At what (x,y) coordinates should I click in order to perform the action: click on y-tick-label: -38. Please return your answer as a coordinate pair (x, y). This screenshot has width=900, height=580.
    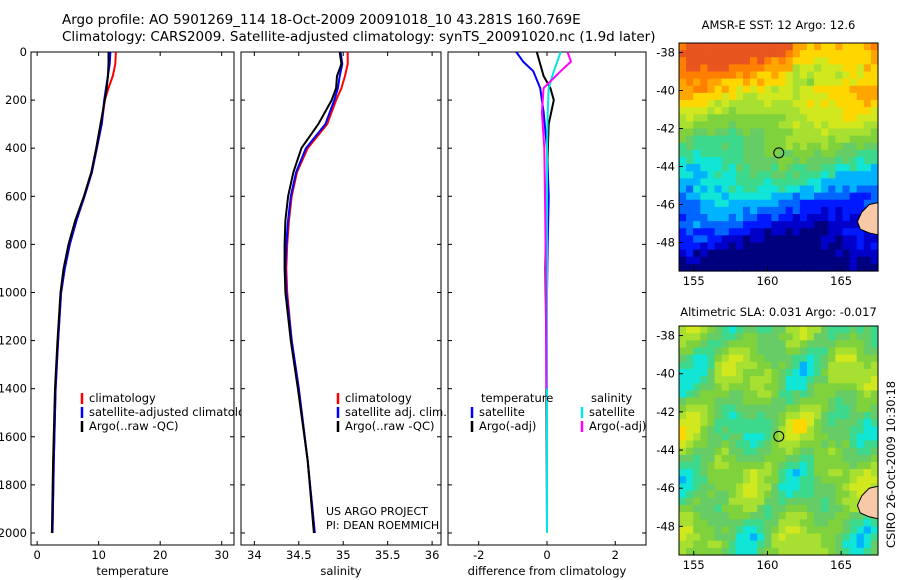
    Looking at the image, I should click on (665, 336).